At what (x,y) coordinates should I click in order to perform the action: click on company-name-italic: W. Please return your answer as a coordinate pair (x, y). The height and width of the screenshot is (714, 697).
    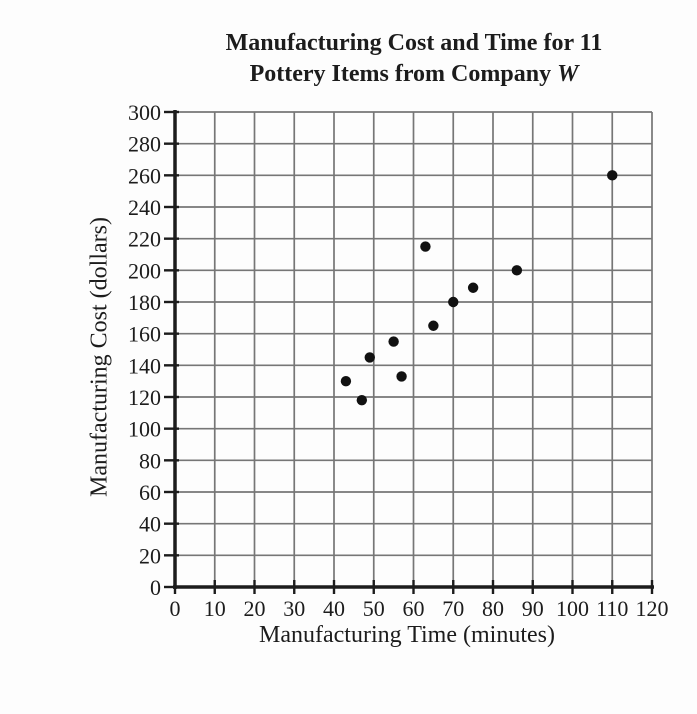
    Looking at the image, I should click on (568, 74).